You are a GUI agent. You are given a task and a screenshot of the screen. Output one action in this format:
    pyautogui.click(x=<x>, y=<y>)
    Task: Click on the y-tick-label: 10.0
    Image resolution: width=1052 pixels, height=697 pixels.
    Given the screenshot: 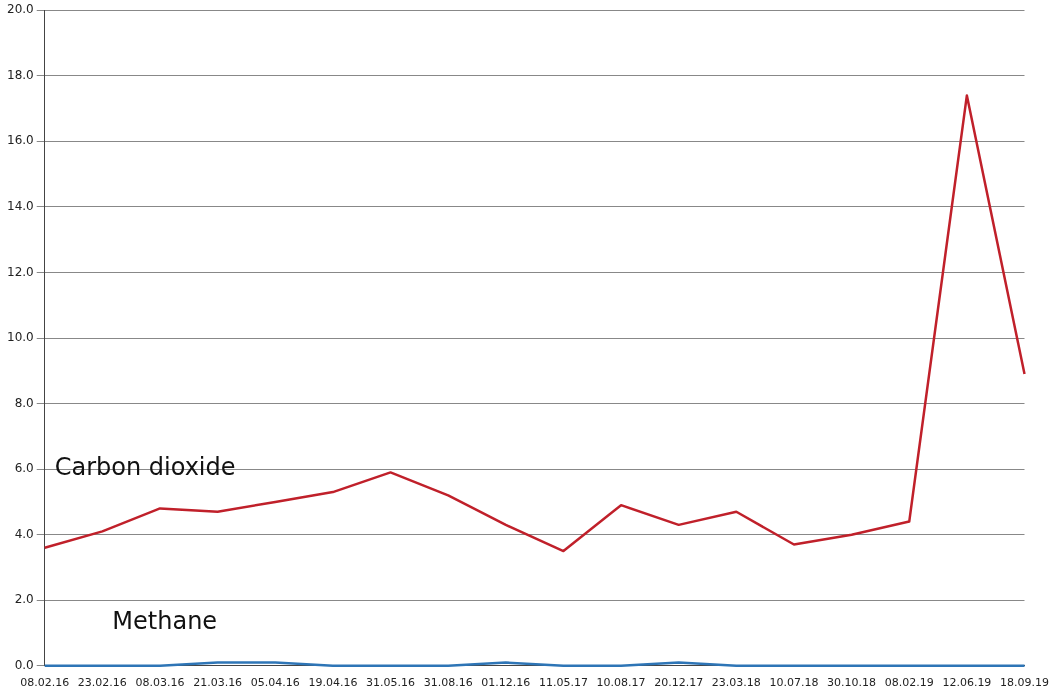 What is the action you would take?
    pyautogui.click(x=20, y=337)
    